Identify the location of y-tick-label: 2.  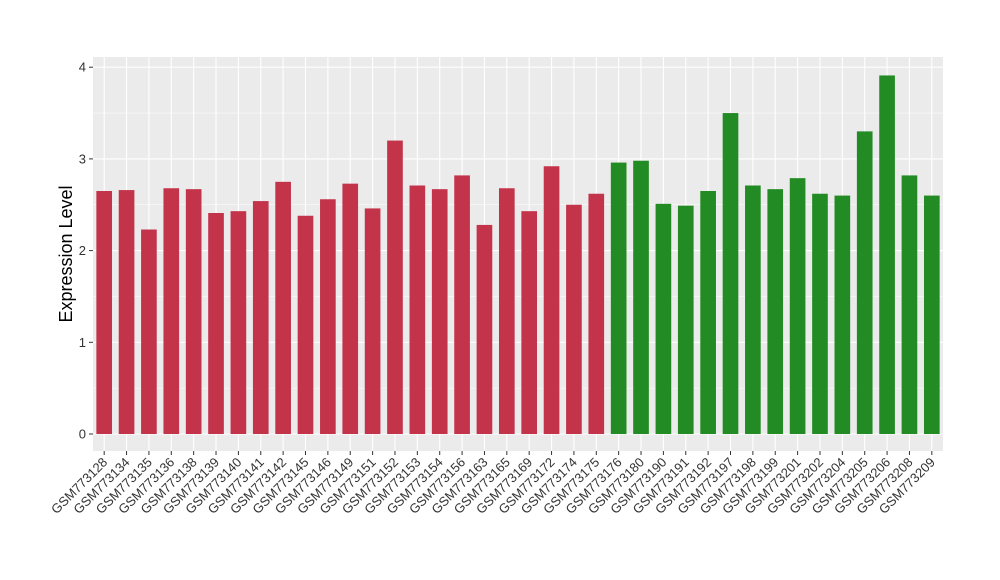
(82, 250).